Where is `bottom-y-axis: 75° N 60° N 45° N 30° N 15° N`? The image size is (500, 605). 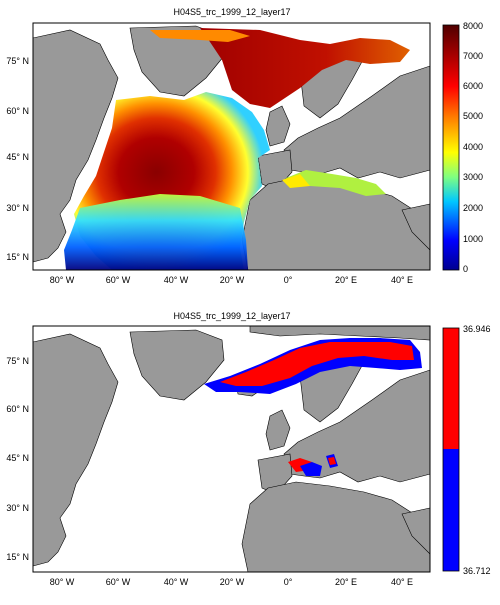
bottom-y-axis: 75° N 60° N 45° N 30° N 15° N is located at coordinates (17, 459).